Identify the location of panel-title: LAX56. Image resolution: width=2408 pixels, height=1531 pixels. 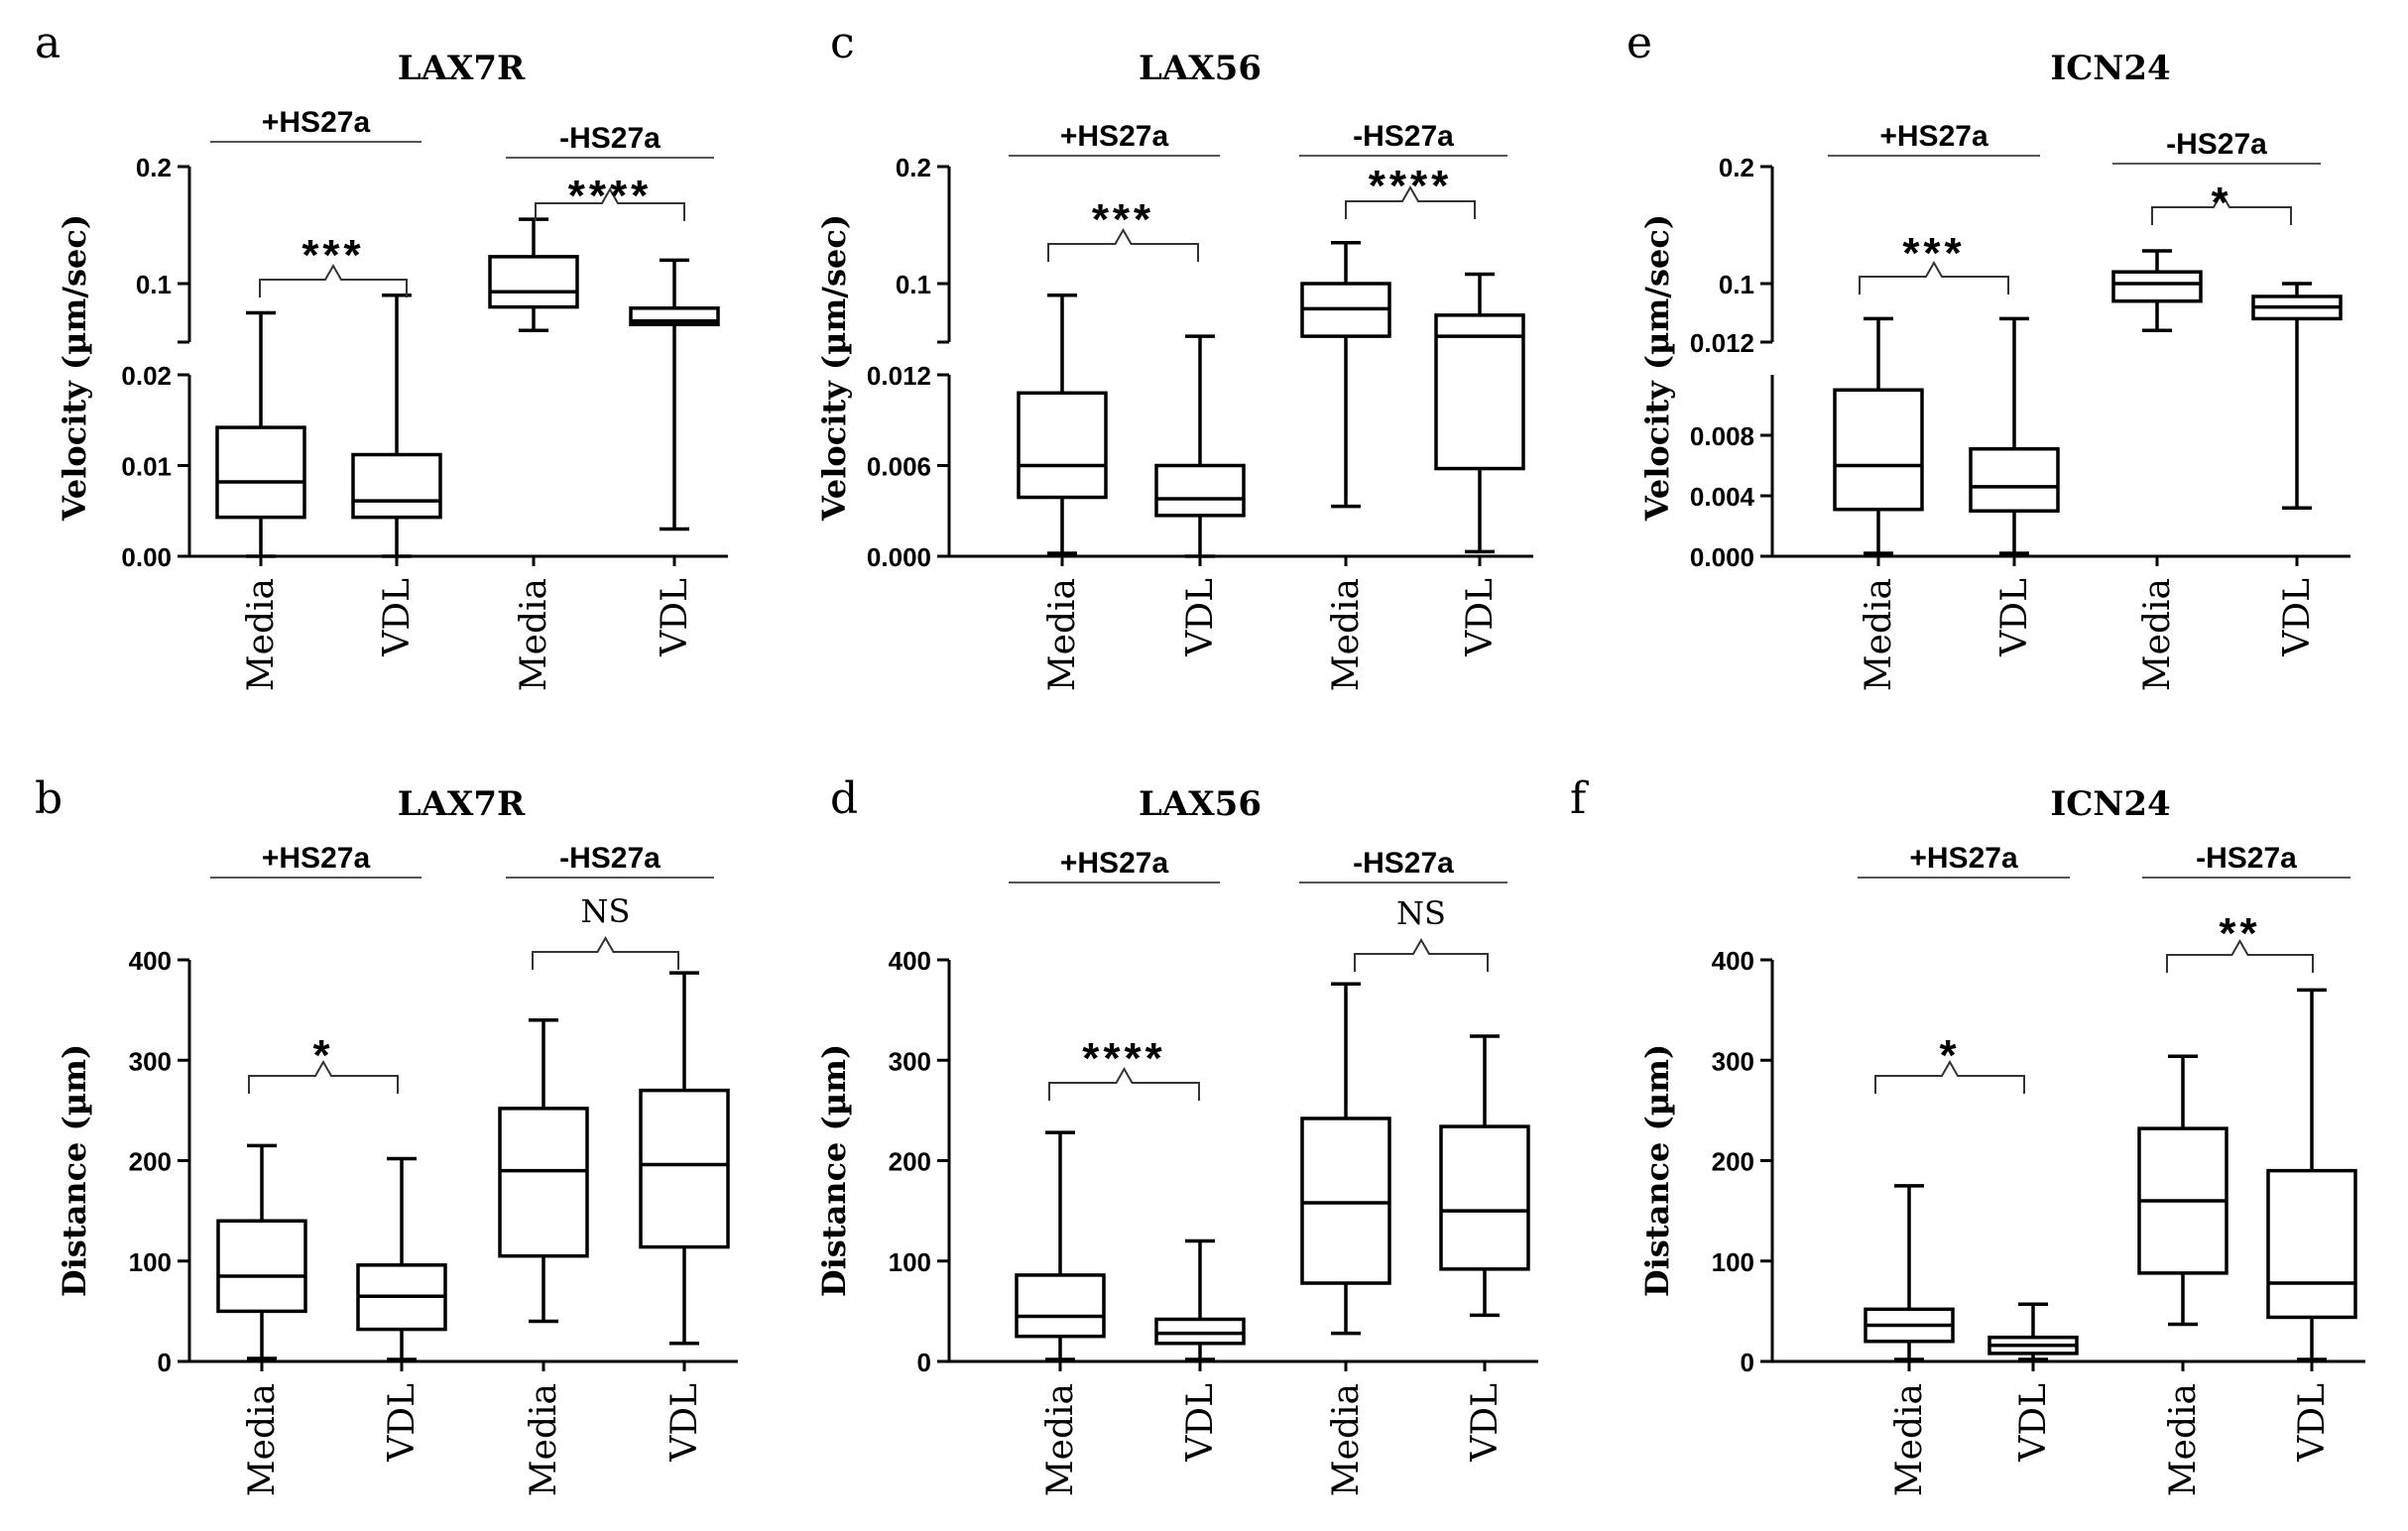
(1200, 804).